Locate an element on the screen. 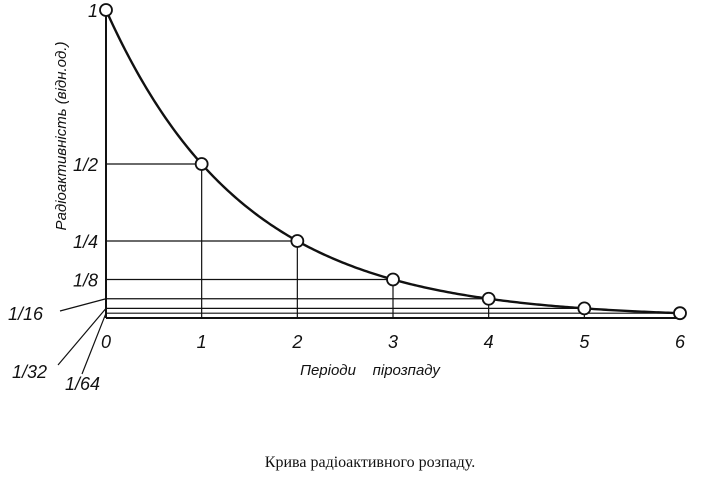 Image resolution: width=706 pixels, height=477 pixels. x-tick-label: 6 is located at coordinates (680, 342).